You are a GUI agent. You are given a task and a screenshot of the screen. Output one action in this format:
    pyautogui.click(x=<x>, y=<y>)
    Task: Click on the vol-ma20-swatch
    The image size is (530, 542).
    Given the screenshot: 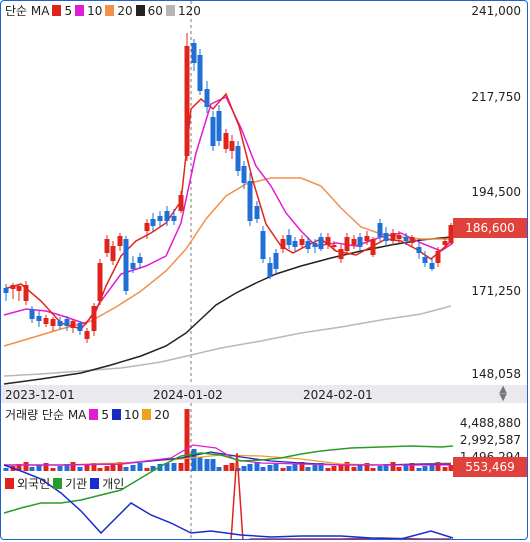 What is the action you would take?
    pyautogui.click(x=147, y=414)
    